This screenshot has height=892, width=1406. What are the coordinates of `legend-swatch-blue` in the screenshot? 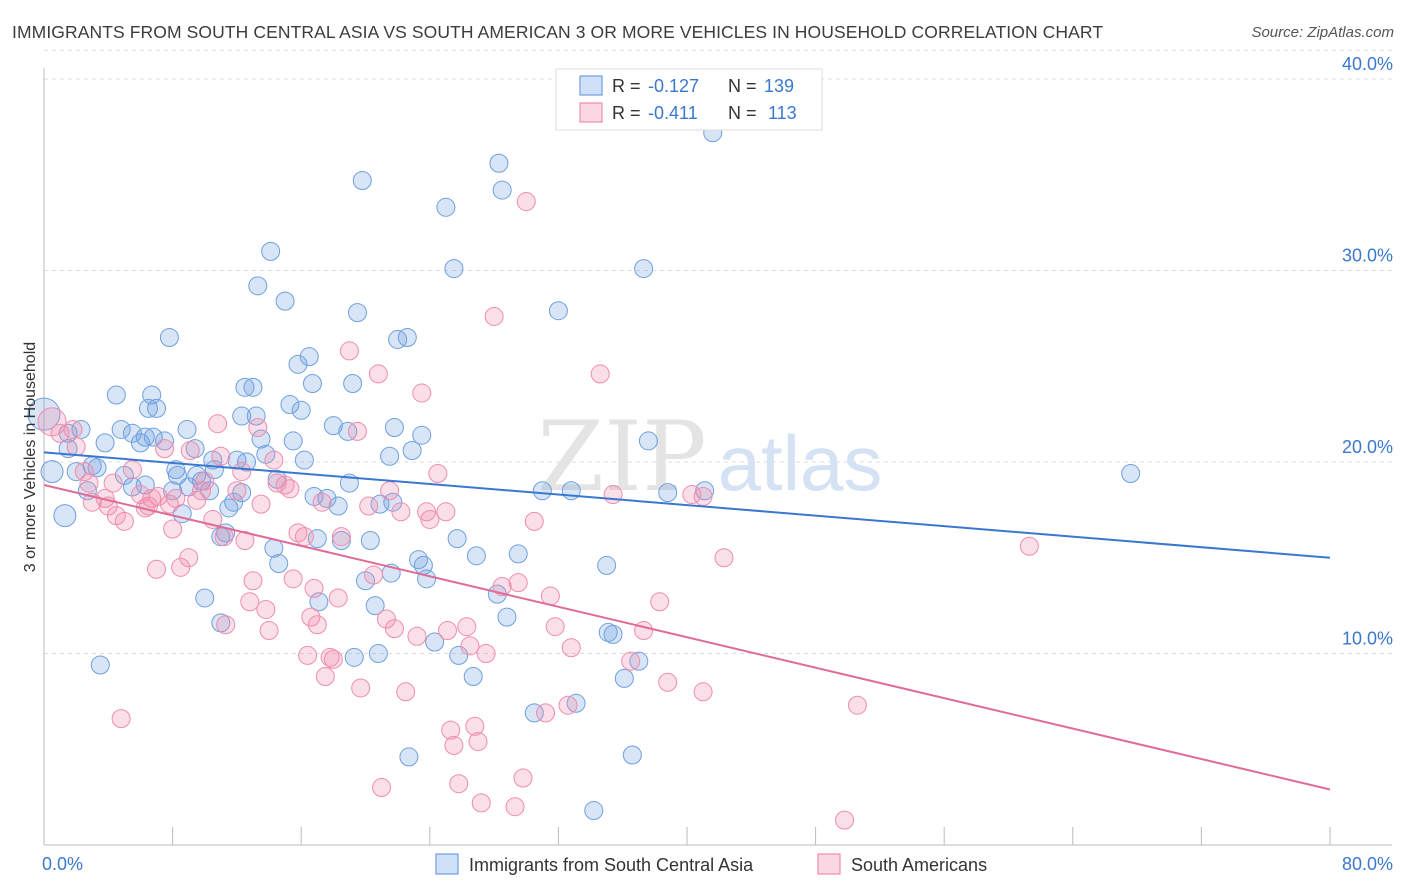 It's located at (591, 85).